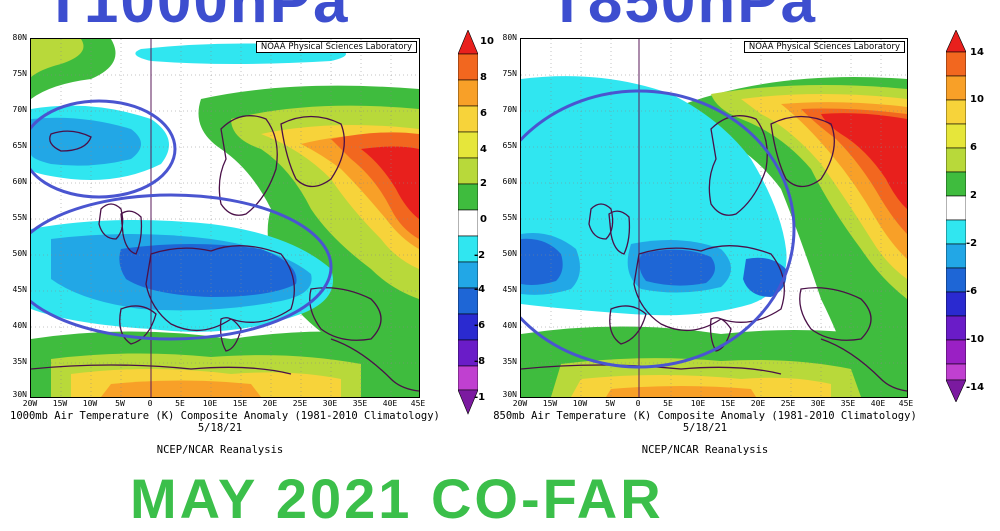  What do you see at coordinates (397, 498) in the screenshot?
I see `footer-headline: MAY 2021 CO-FAR` at bounding box center [397, 498].